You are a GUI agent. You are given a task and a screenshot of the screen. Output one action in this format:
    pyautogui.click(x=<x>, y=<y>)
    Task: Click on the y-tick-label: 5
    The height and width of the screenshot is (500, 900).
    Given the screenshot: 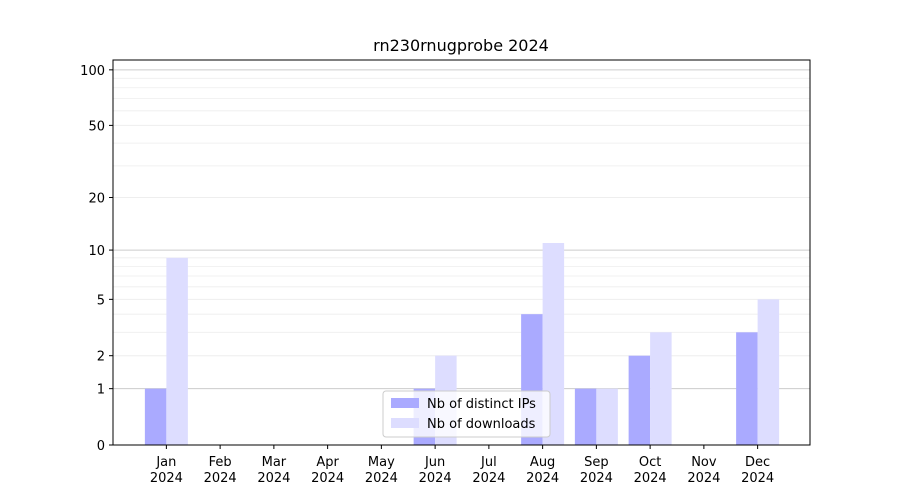 What is the action you would take?
    pyautogui.click(x=101, y=300)
    